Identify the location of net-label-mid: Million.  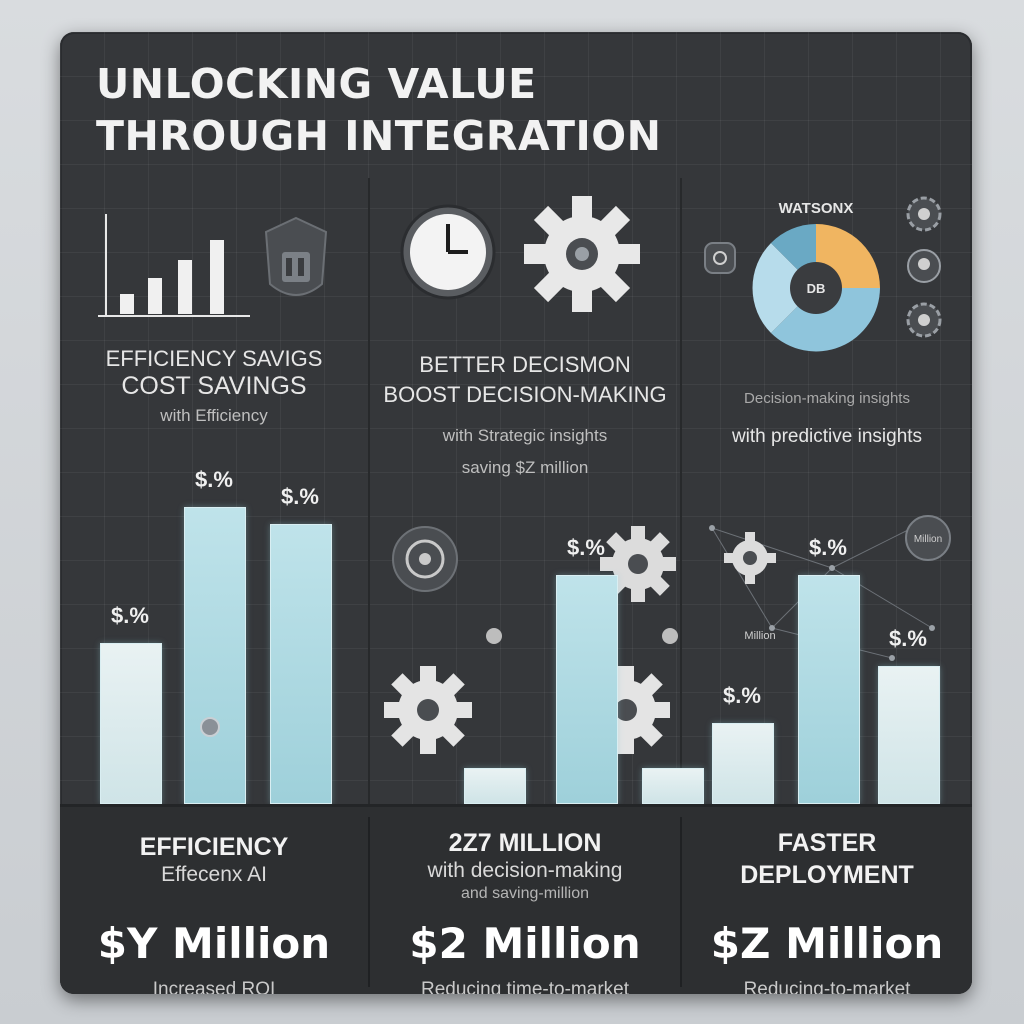
(759, 636).